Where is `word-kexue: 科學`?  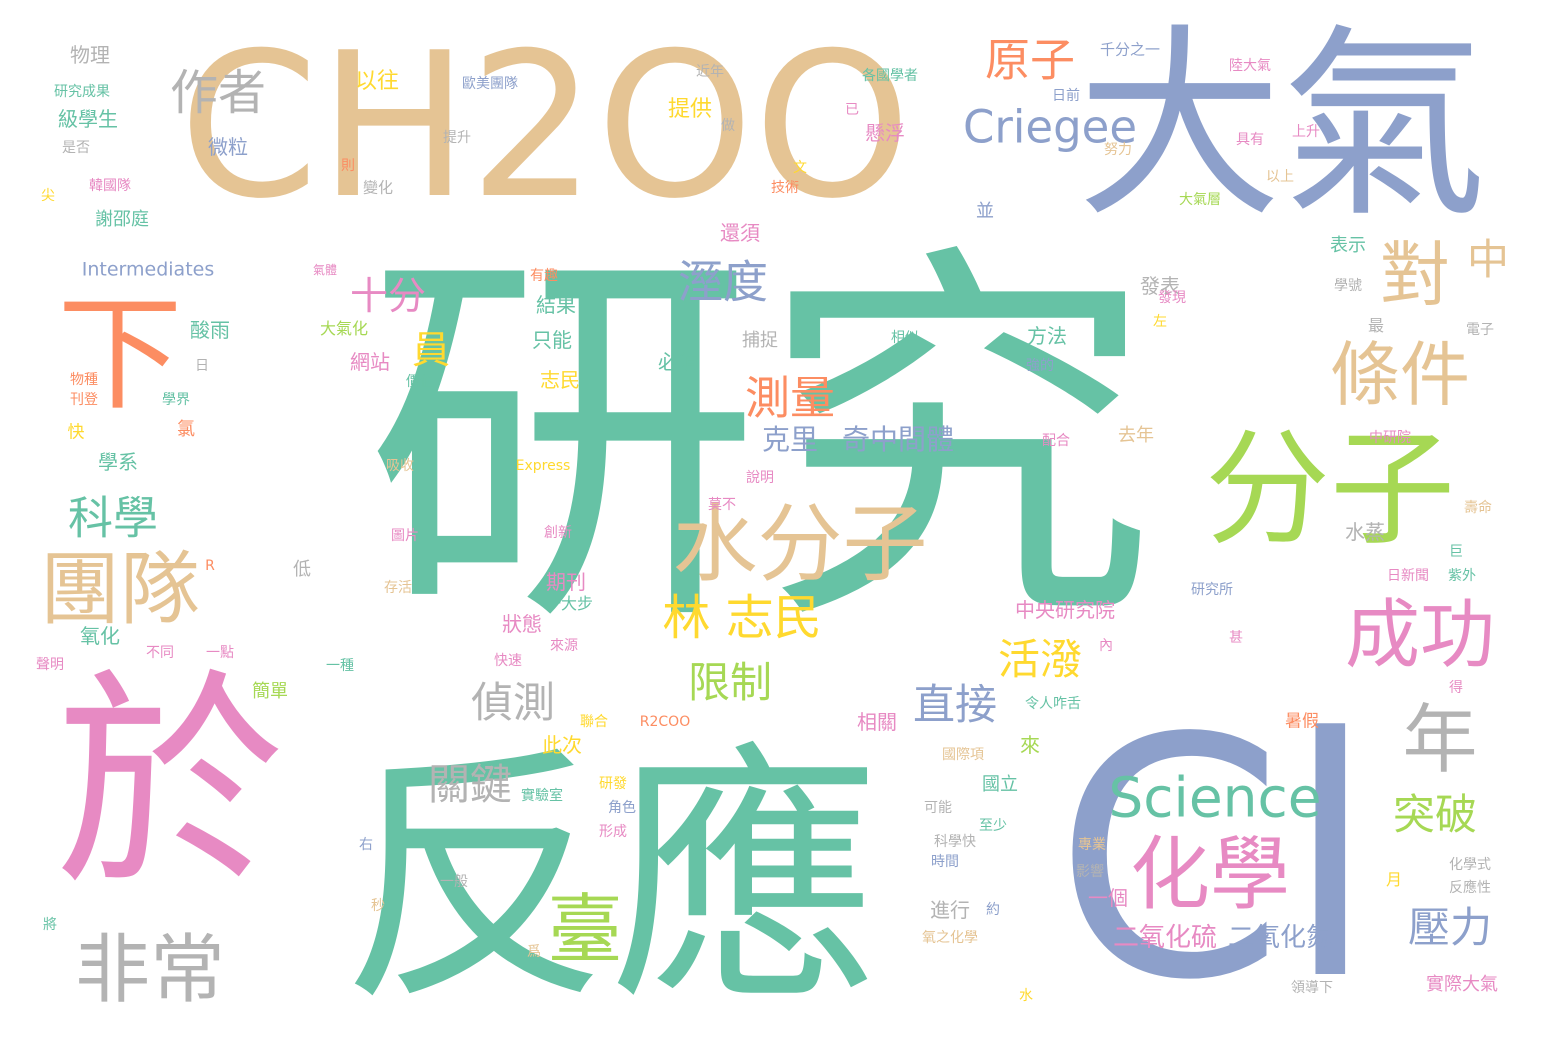
word-kexue: 科學 is located at coordinates (113, 518).